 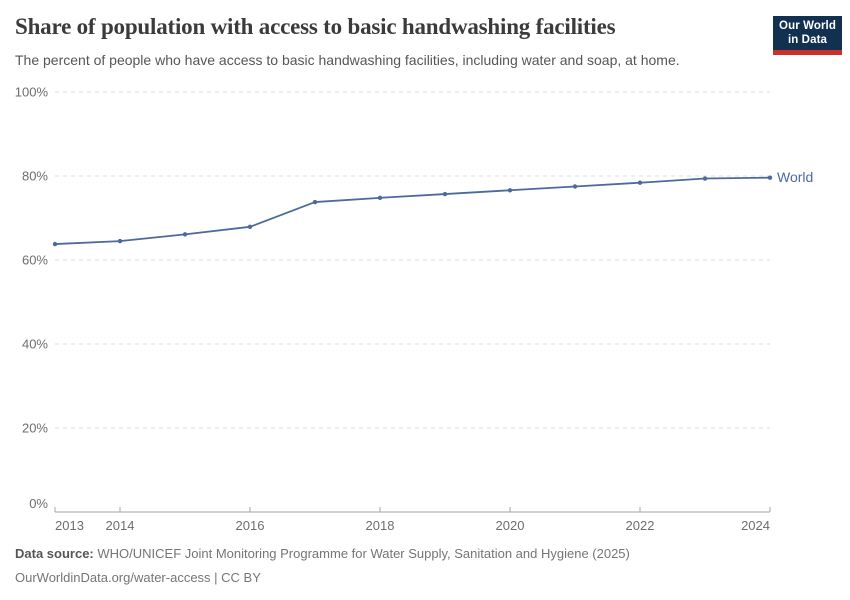 What do you see at coordinates (807, 40) in the screenshot?
I see `owid-logo-line2: in Data` at bounding box center [807, 40].